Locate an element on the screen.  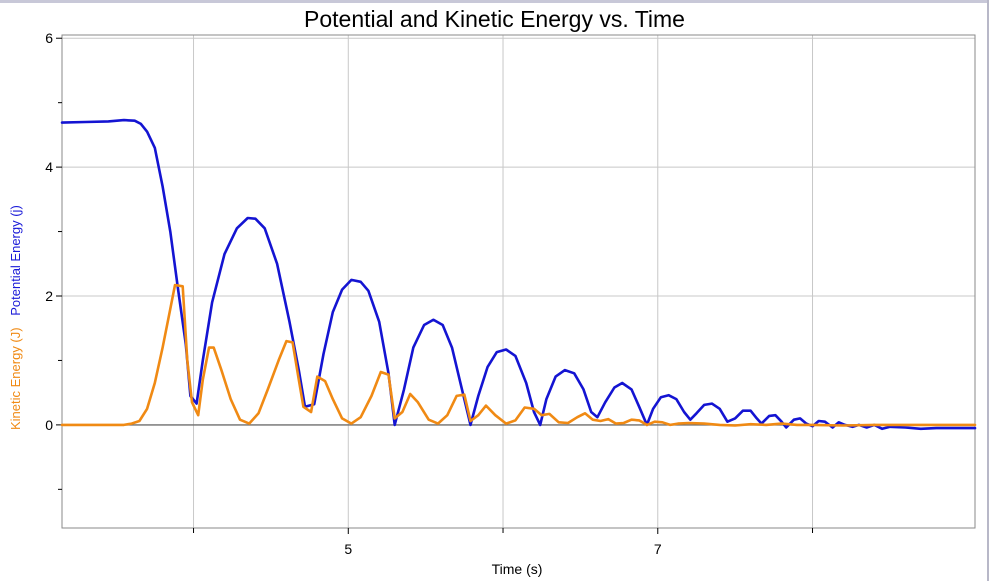
y-tick-label-0: 0 is located at coordinates (49, 425).